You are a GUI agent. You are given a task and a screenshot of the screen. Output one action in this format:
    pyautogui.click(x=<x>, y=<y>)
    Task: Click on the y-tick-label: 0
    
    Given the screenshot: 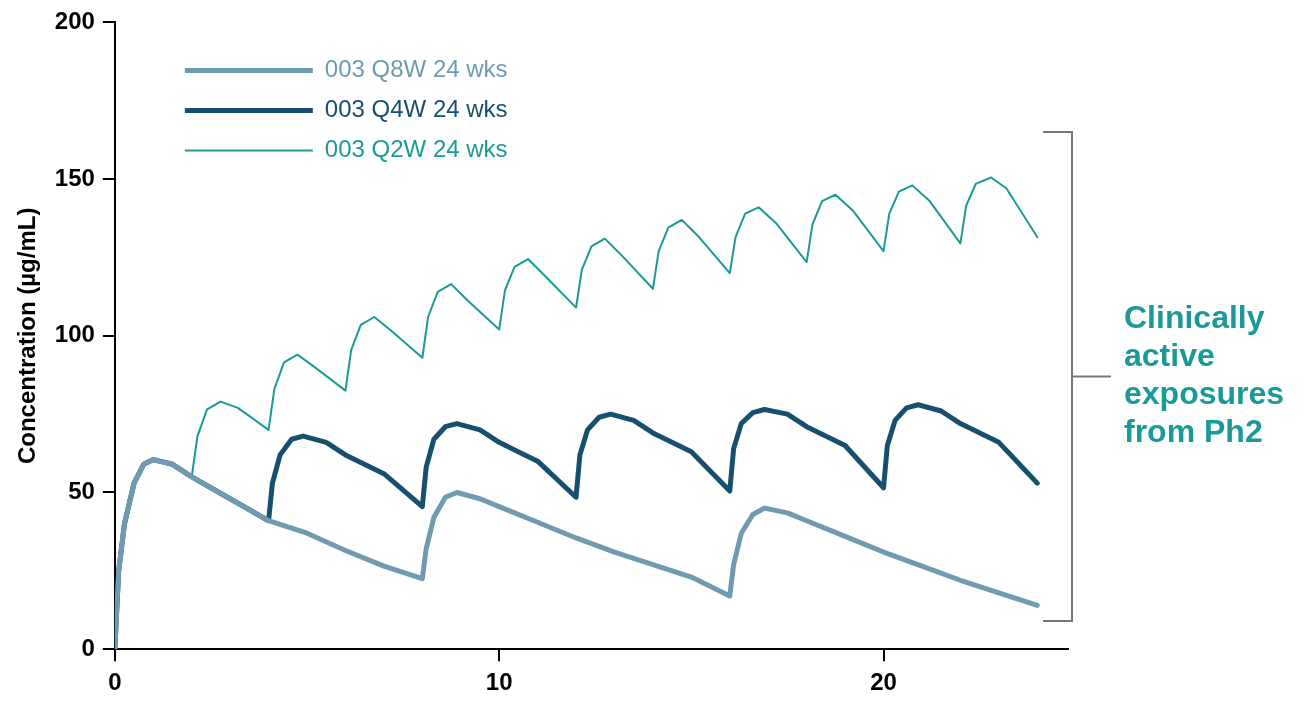 What is the action you would take?
    pyautogui.click(x=88, y=647)
    